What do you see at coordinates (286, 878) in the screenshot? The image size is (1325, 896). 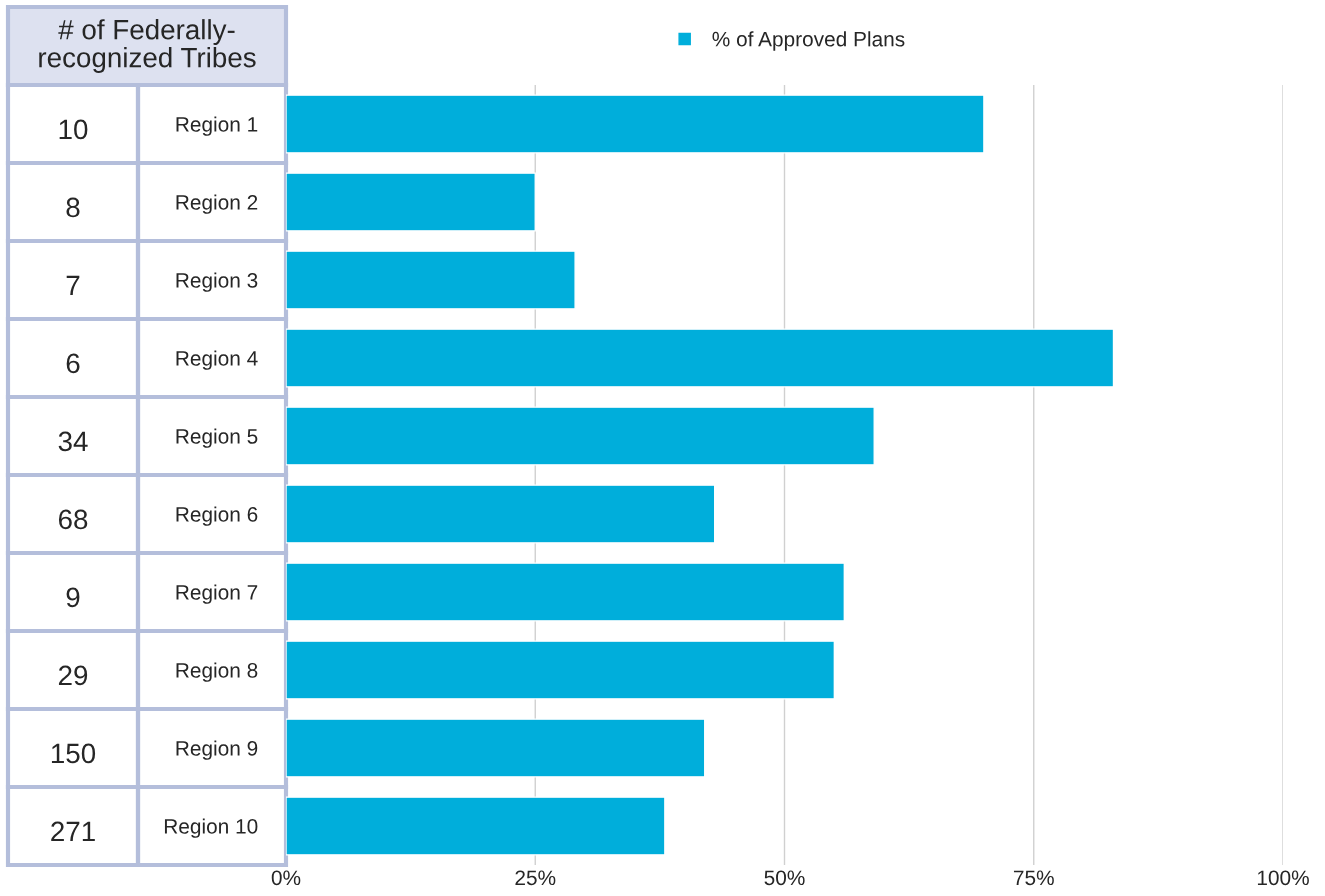 I see `x-tick-label: 0%` at bounding box center [286, 878].